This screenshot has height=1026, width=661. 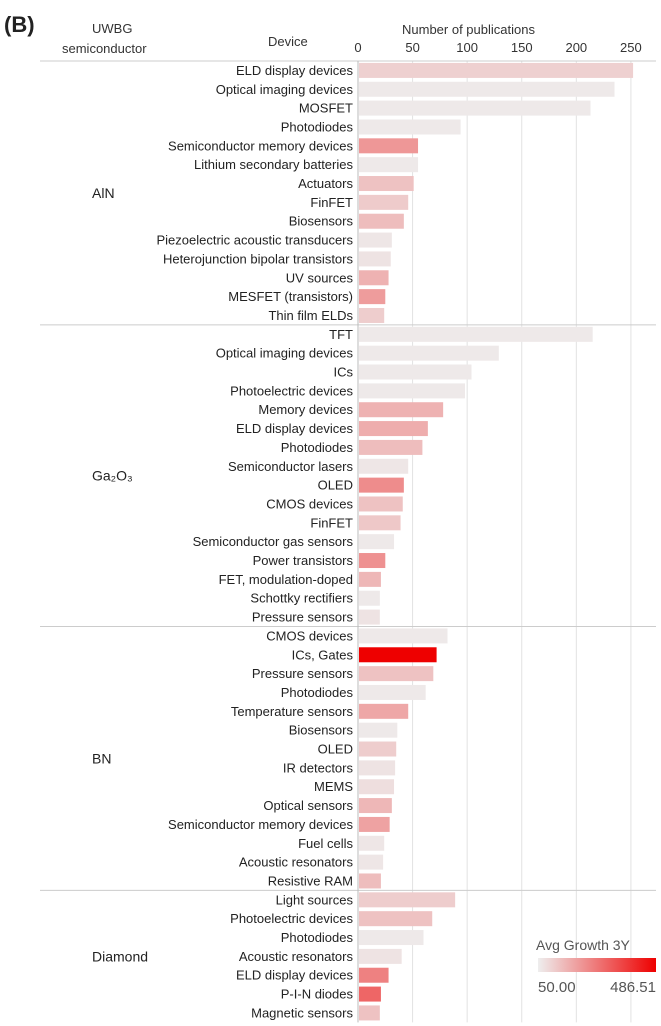 I want to click on device-label: MOSFET, so click(x=326, y=108).